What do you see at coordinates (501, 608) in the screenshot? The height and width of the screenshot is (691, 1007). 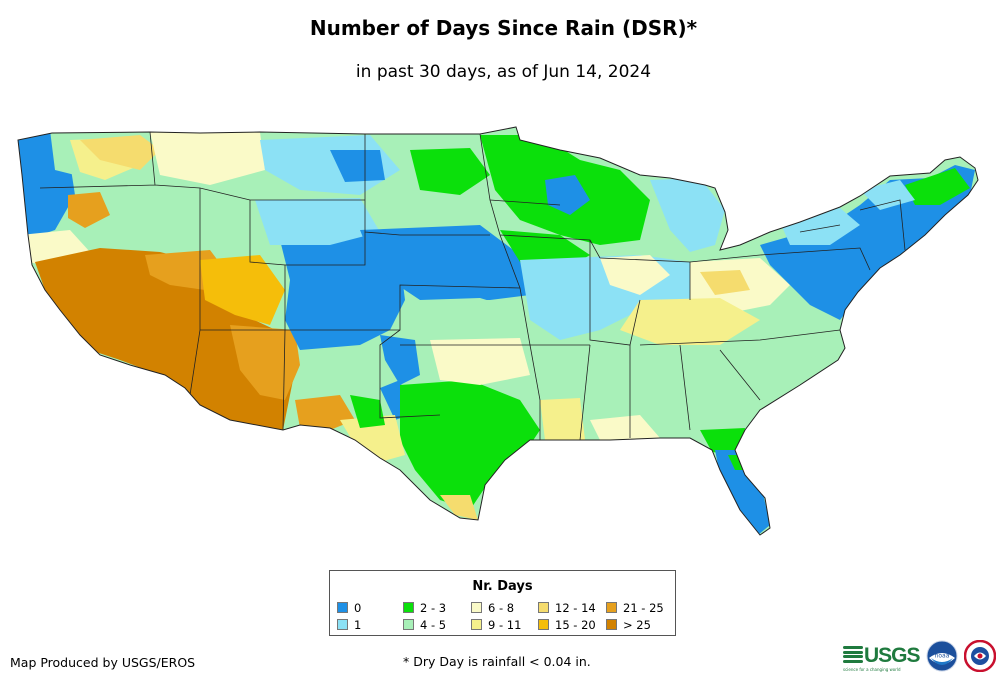 I see `legend-label: 6 - 8` at bounding box center [501, 608].